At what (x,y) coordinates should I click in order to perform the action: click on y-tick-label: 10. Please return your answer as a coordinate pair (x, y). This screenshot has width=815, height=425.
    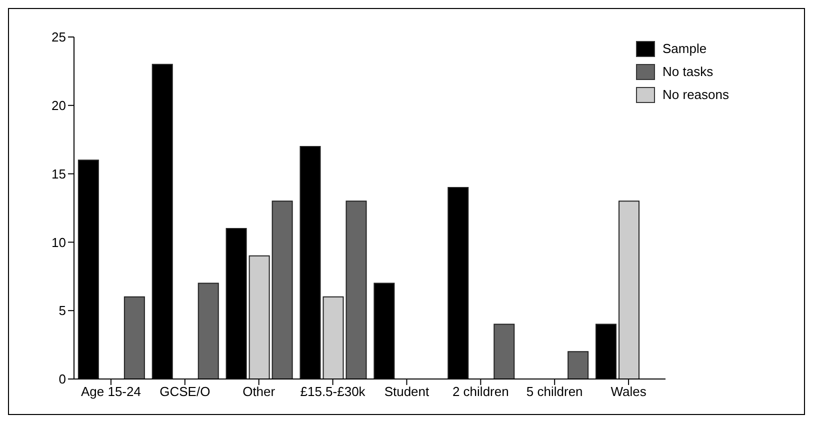
    Looking at the image, I should click on (59, 242).